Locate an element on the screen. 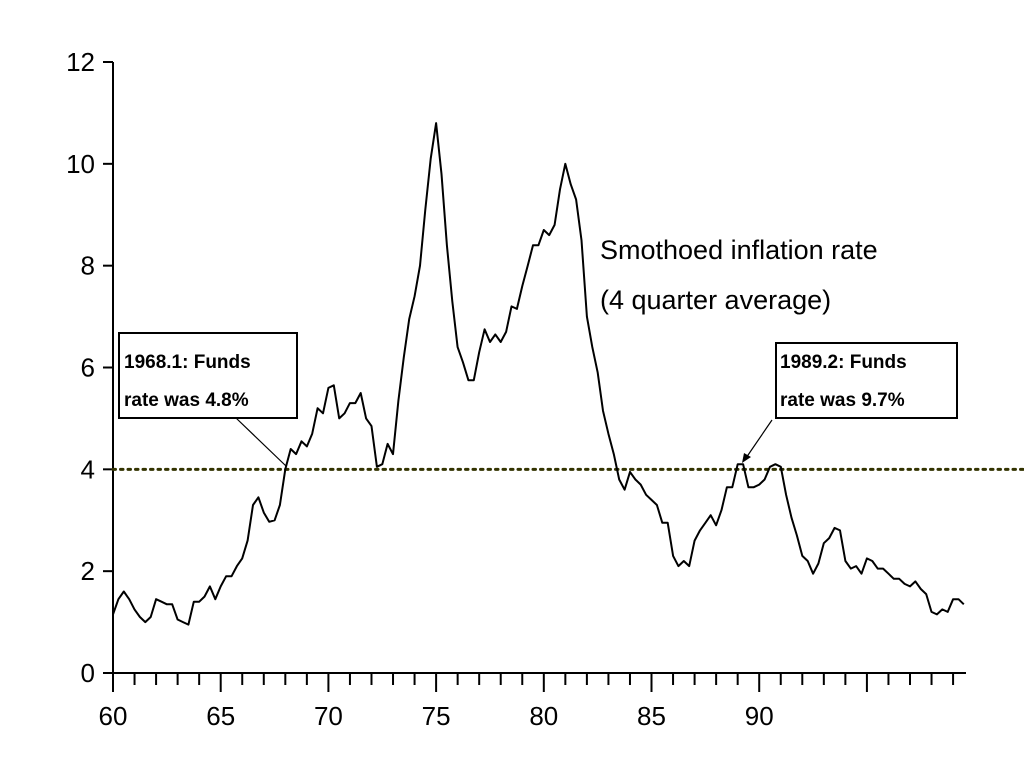 The width and height of the screenshot is (1024, 768). callout-1968: 1968.1: Funds rate was 4.8% is located at coordinates (208, 399).